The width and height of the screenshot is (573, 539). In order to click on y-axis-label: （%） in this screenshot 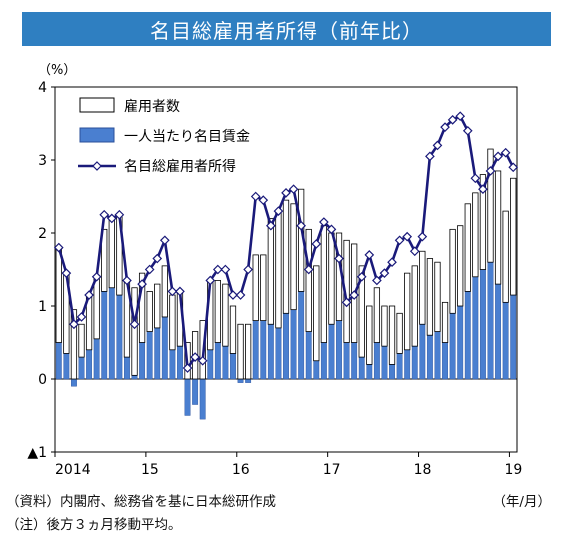, I will do `click(57, 70)`.